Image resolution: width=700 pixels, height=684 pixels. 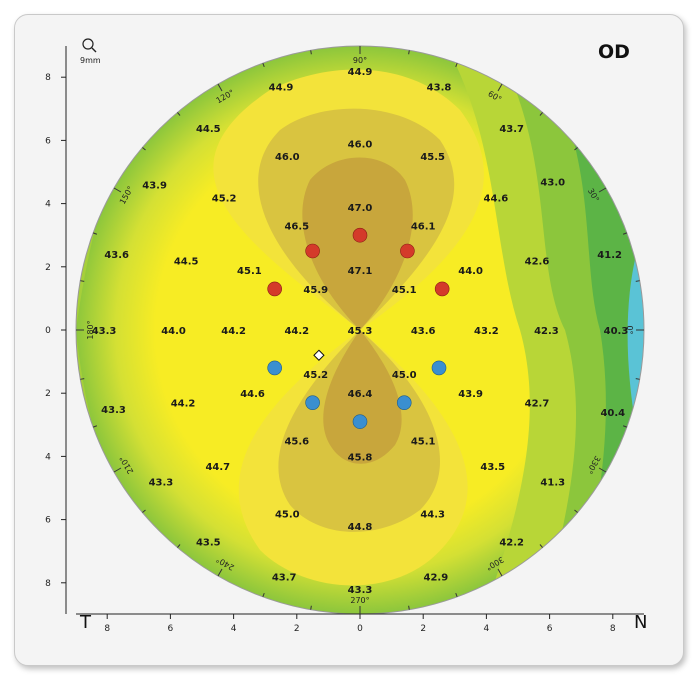 I want to click on curvature-value: 45.3, so click(x=360, y=331).